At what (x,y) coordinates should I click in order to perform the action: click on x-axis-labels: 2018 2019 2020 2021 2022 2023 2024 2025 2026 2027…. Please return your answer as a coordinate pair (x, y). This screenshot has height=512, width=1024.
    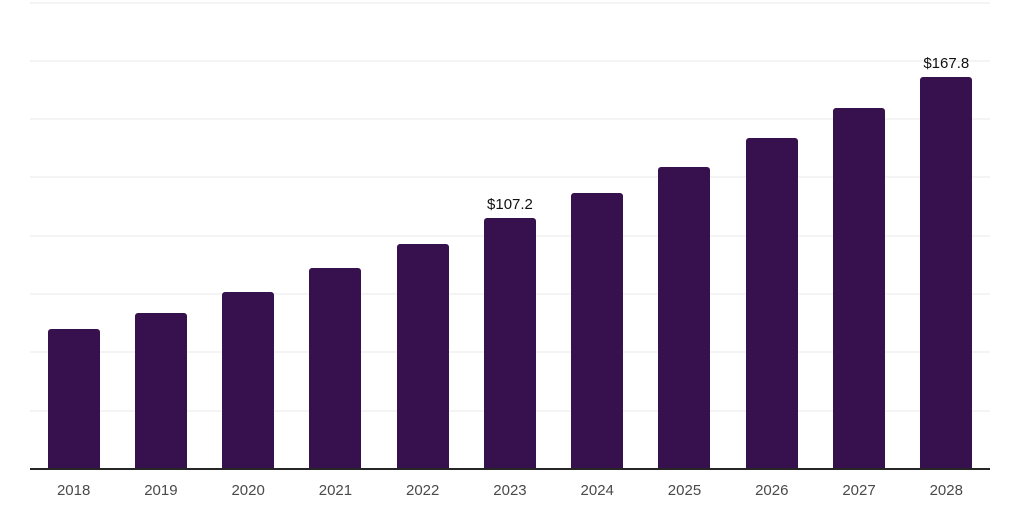
    Looking at the image, I should click on (510, 491).